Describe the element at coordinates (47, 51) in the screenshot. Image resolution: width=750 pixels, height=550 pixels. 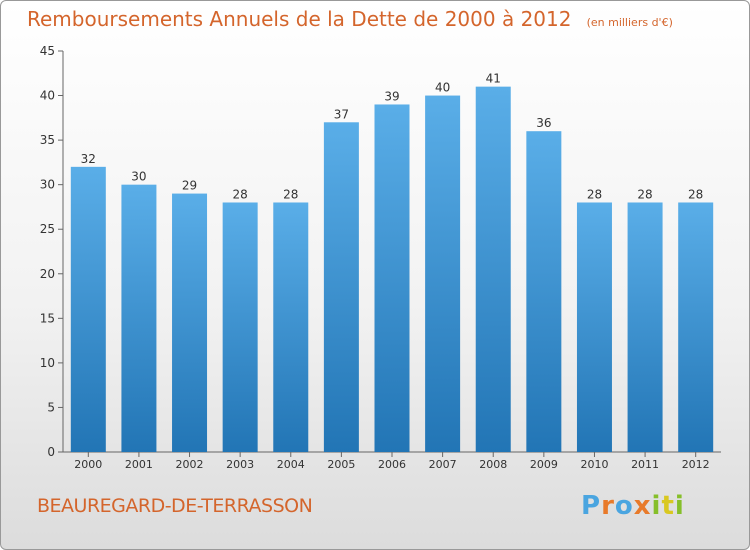
I see `y-tick-label: 45` at that location.